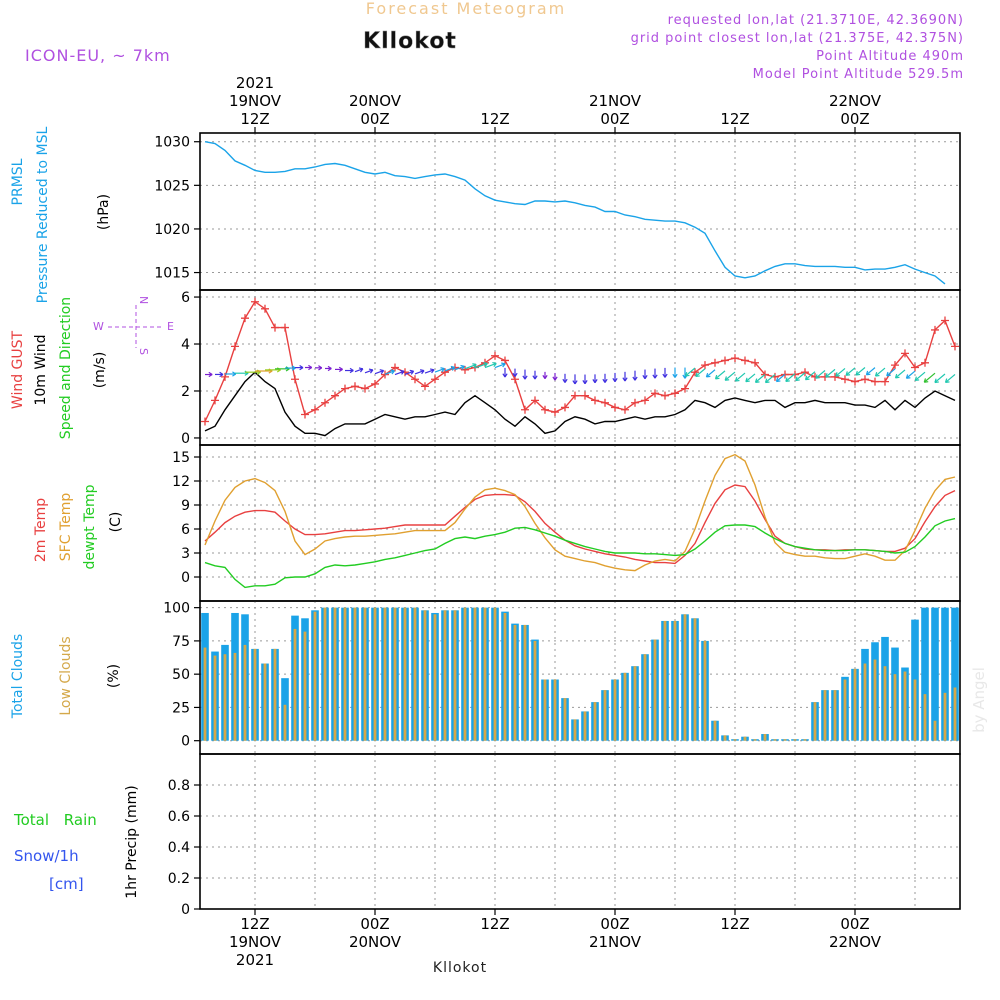  Describe the element at coordinates (575, 213) in the screenshot. I see `series-line-prmsl` at that location.